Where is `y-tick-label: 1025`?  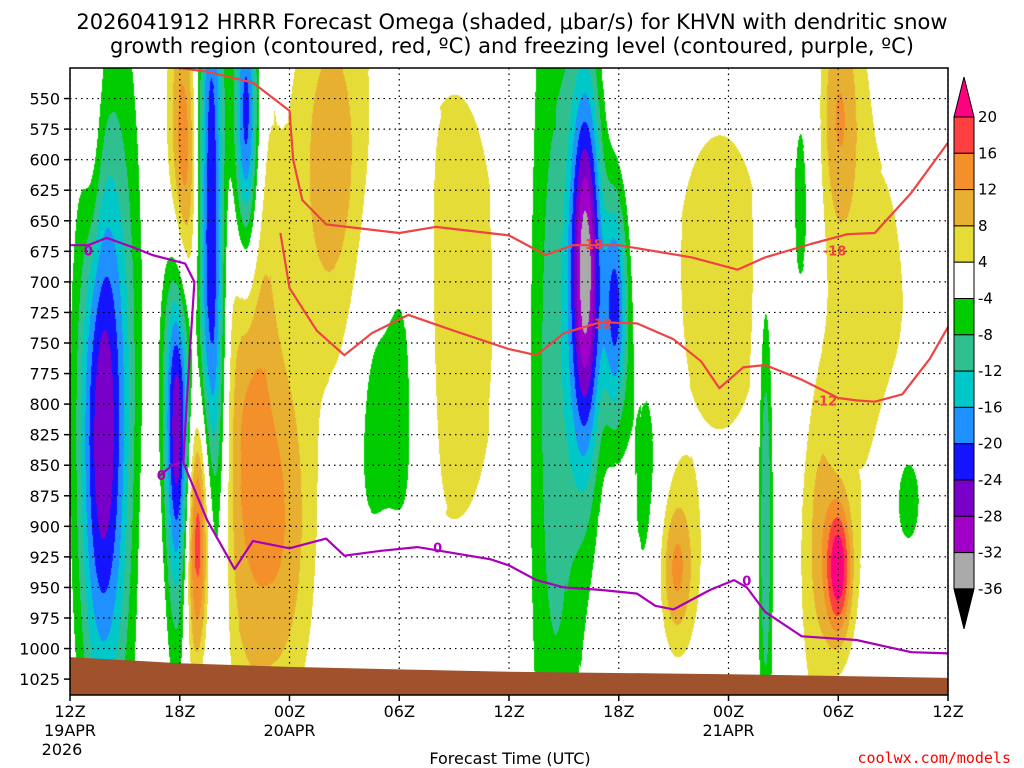
y-tick-label: 1025 is located at coordinates (39, 679).